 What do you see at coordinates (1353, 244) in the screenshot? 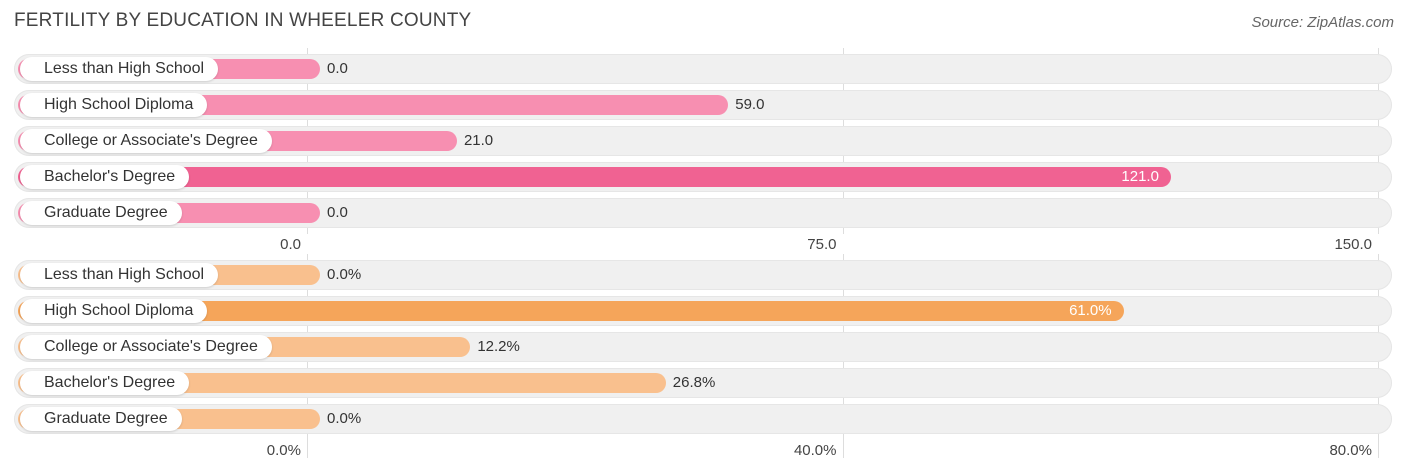
I see `tick-label: 150.0` at bounding box center [1353, 244].